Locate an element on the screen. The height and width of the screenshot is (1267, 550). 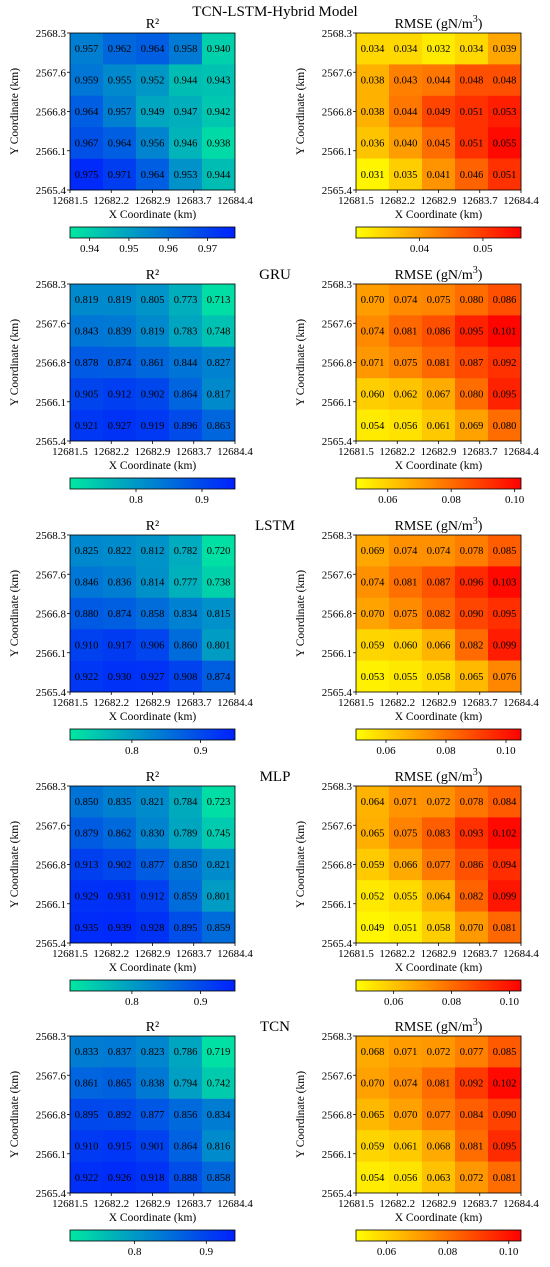
cell-value: 0.081 is located at coordinates (406, 583).